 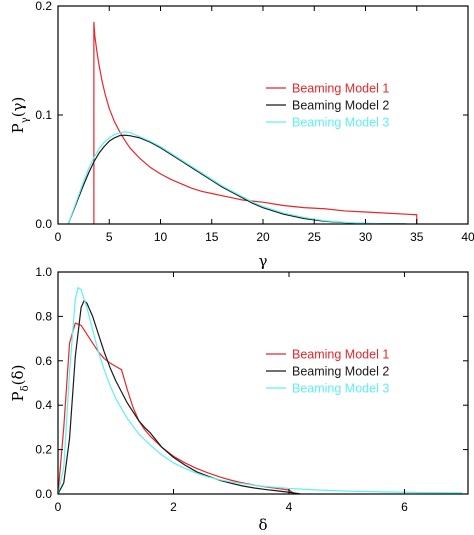 I want to click on y-axis-label: Pγ(γ), so click(x=20, y=115).